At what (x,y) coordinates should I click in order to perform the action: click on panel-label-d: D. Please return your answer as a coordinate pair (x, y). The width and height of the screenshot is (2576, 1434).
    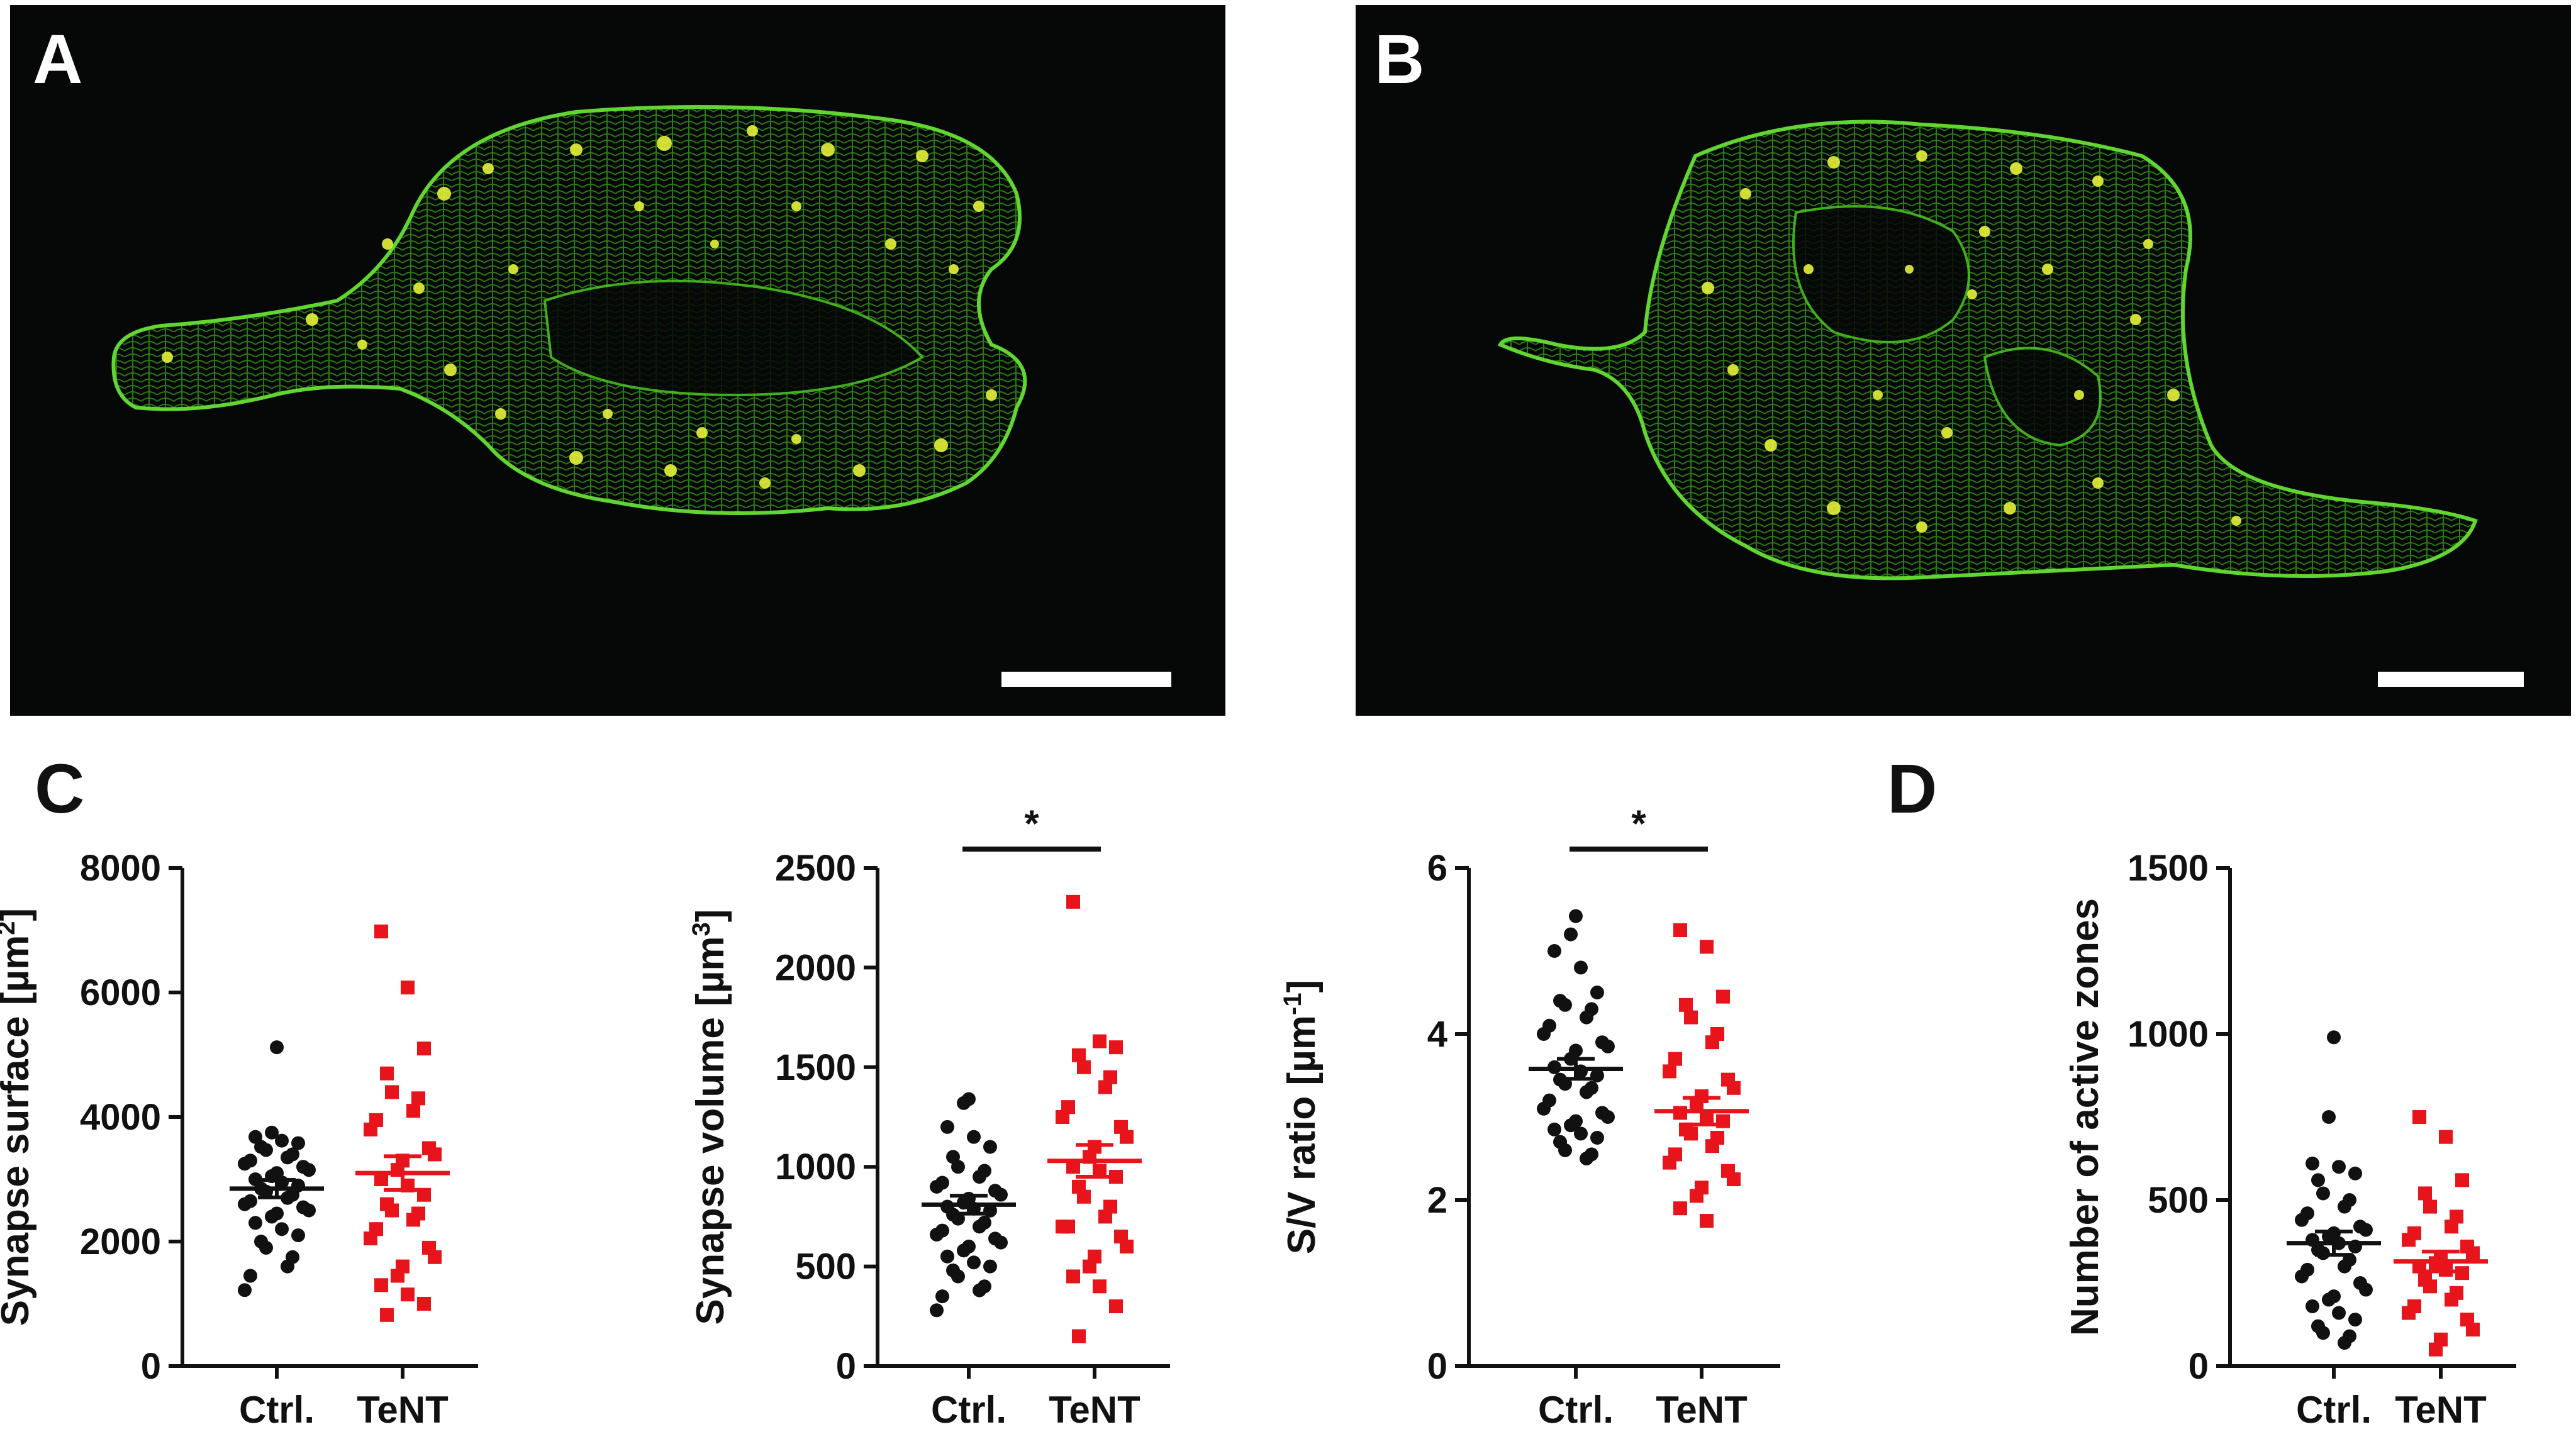
    Looking at the image, I should click on (1912, 789).